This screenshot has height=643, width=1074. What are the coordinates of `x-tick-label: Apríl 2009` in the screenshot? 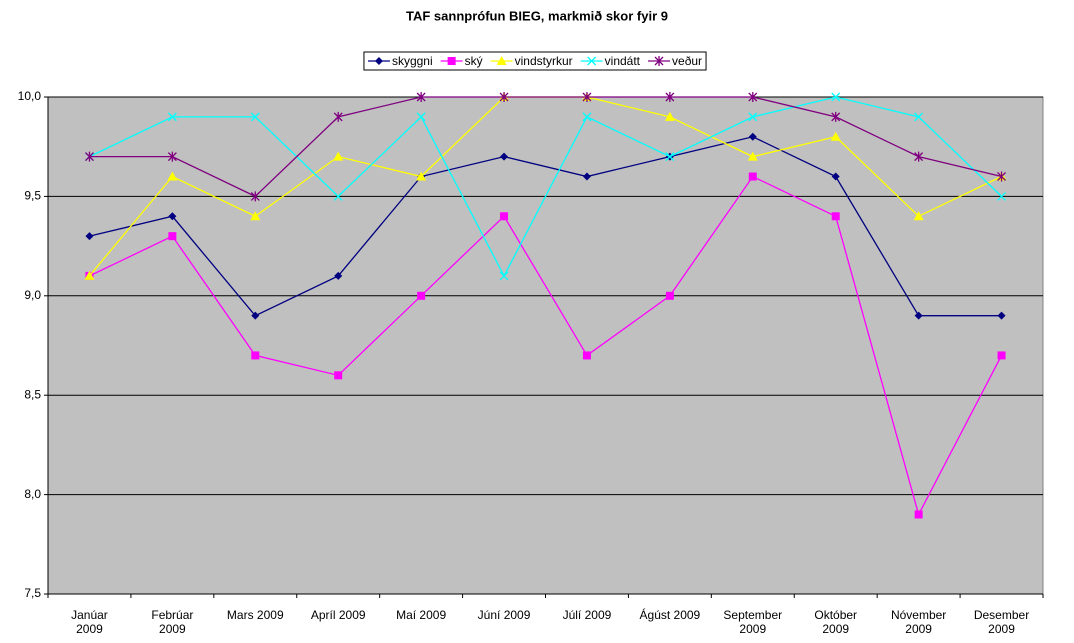 It's located at (338, 615).